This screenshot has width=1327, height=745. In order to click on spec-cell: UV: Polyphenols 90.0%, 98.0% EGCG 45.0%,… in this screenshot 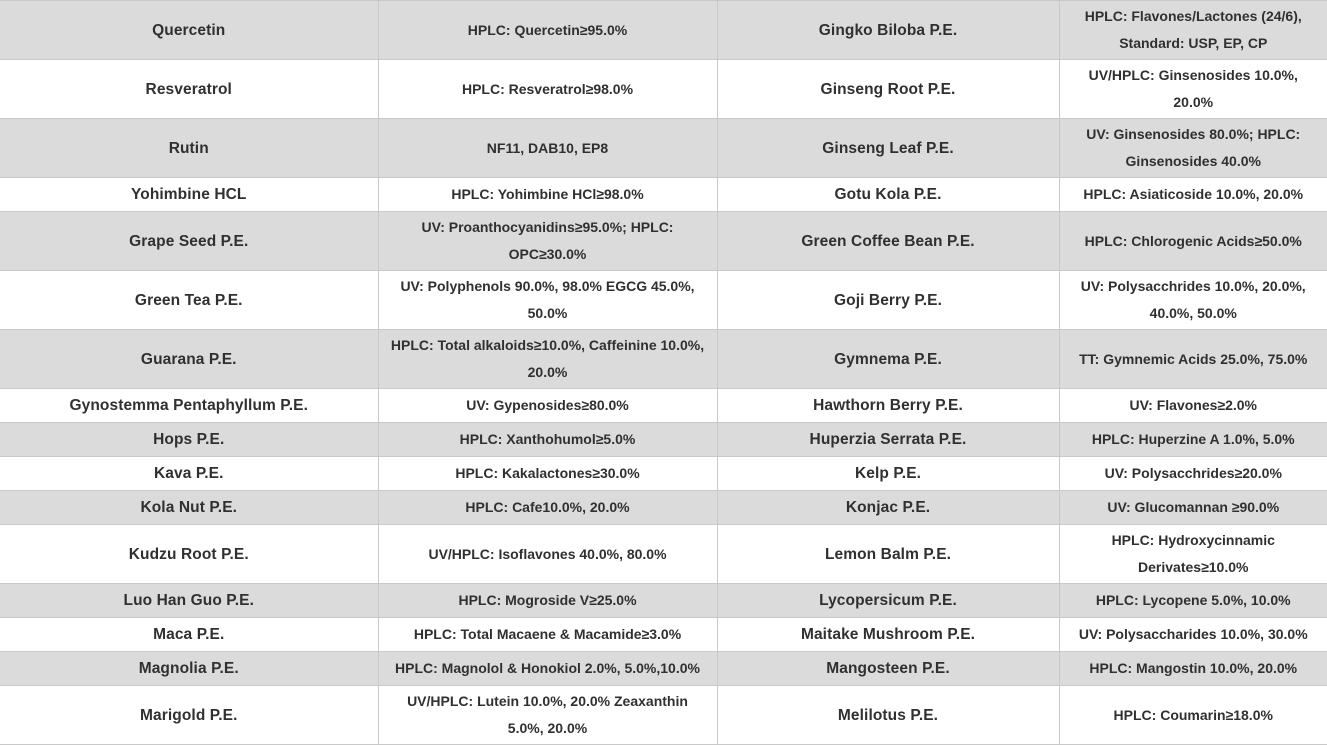, I will do `click(547, 300)`.